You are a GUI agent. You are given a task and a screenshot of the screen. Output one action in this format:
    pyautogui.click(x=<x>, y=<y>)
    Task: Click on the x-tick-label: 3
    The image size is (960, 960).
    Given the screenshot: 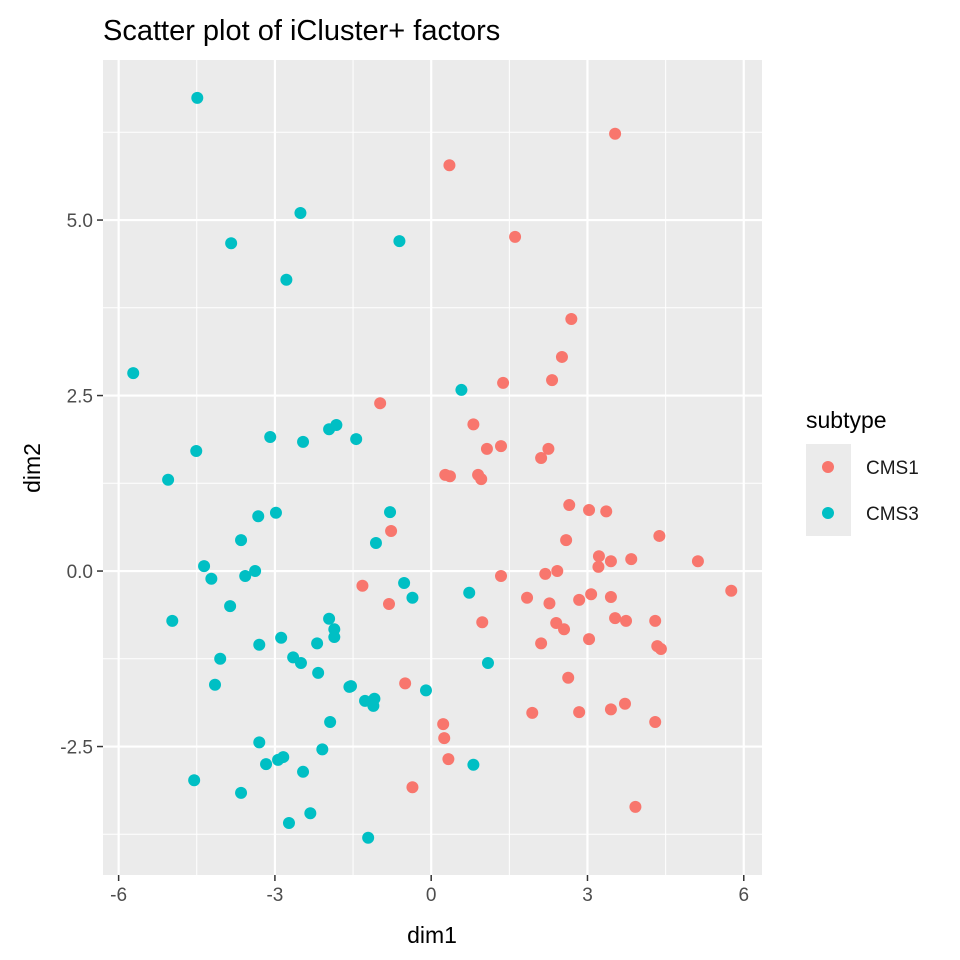 What is the action you would take?
    pyautogui.click(x=587, y=895)
    